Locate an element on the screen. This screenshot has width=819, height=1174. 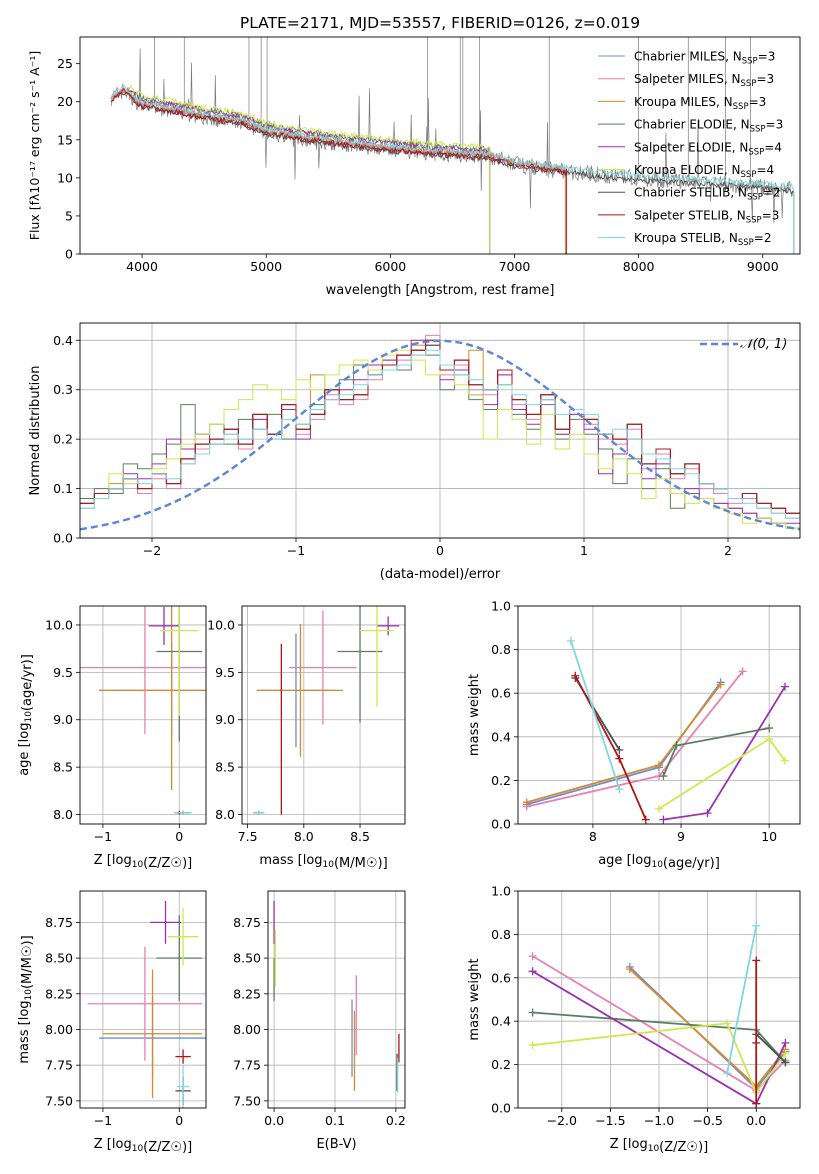
y-tick-label: 0.3 is located at coordinates (63, 389).